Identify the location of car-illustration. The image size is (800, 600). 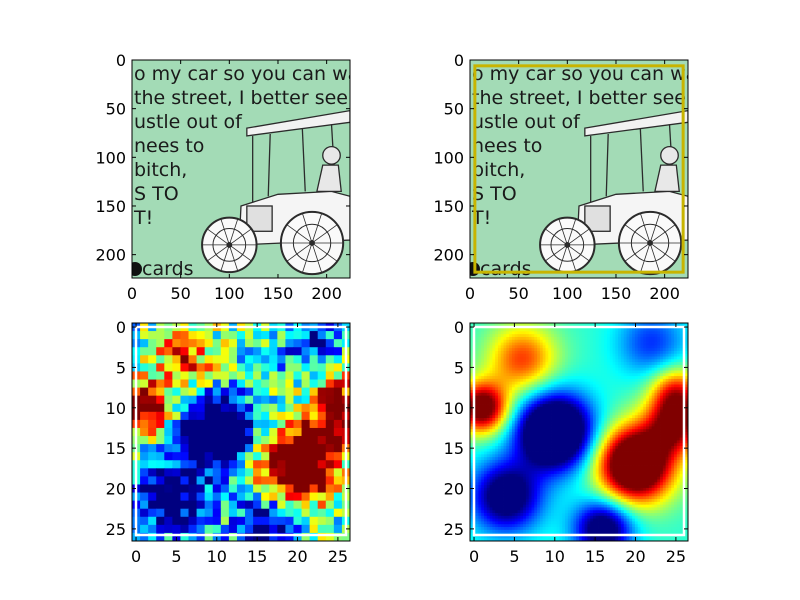
(613, 192).